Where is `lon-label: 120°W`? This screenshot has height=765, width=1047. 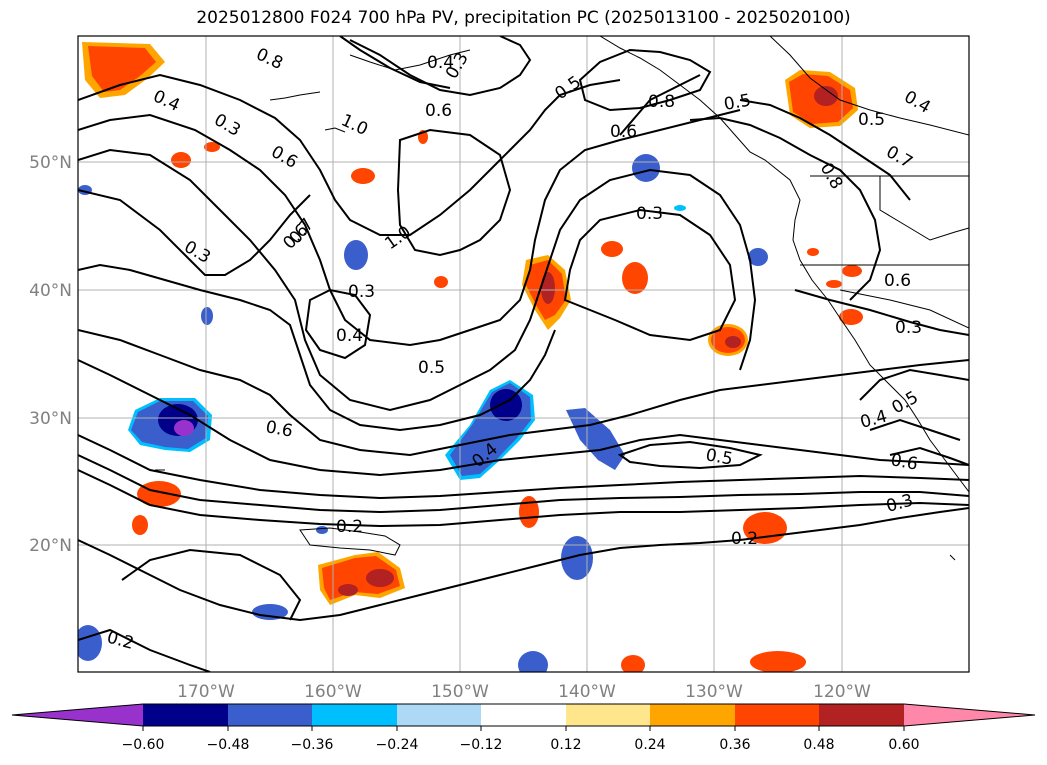 lon-label: 120°W is located at coordinates (842, 692).